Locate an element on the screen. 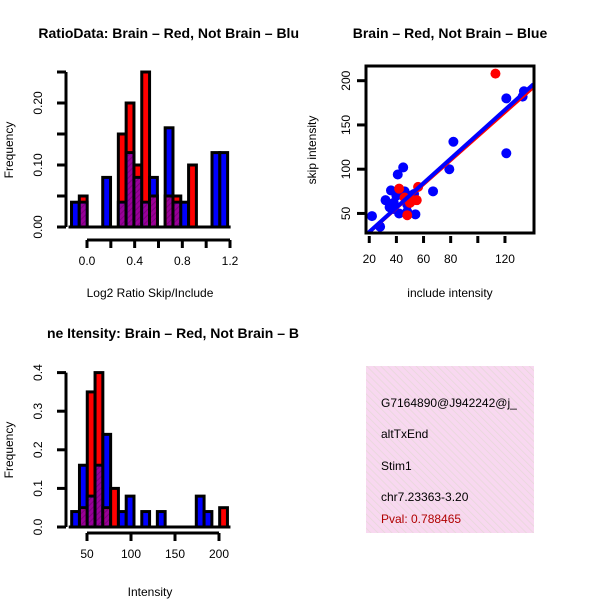  hist-intensity-ylabel: Frequency is located at coordinates (9, 450).